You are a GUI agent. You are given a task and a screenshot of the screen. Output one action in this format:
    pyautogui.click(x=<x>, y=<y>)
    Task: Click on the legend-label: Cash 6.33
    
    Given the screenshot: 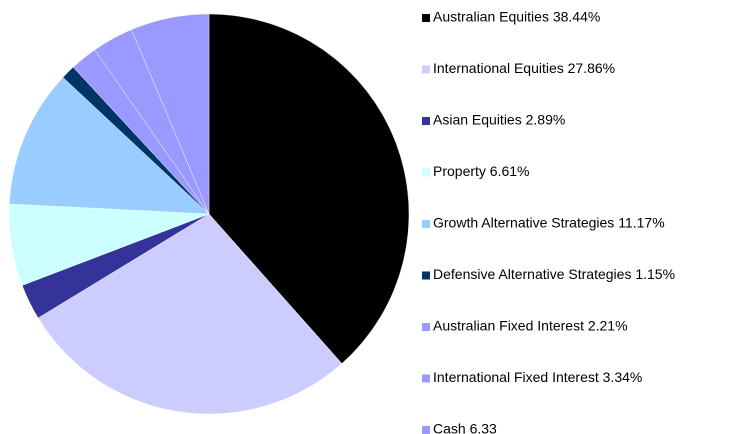 What is the action you would take?
    pyautogui.click(x=465, y=427)
    